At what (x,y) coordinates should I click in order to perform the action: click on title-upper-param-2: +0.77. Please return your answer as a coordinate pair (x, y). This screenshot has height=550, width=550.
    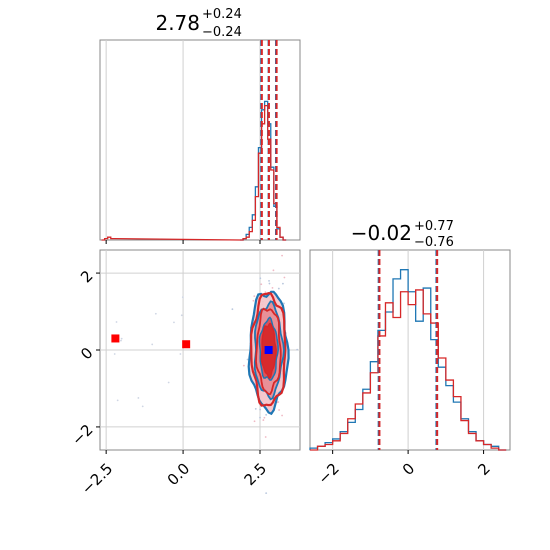
    Looking at the image, I should click on (434, 226).